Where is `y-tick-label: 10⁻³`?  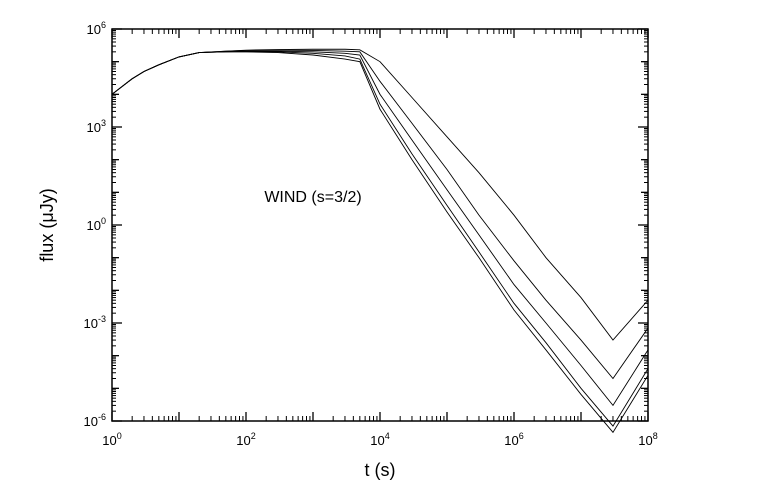 y-tick-label: 10⁻³ is located at coordinates (95, 322).